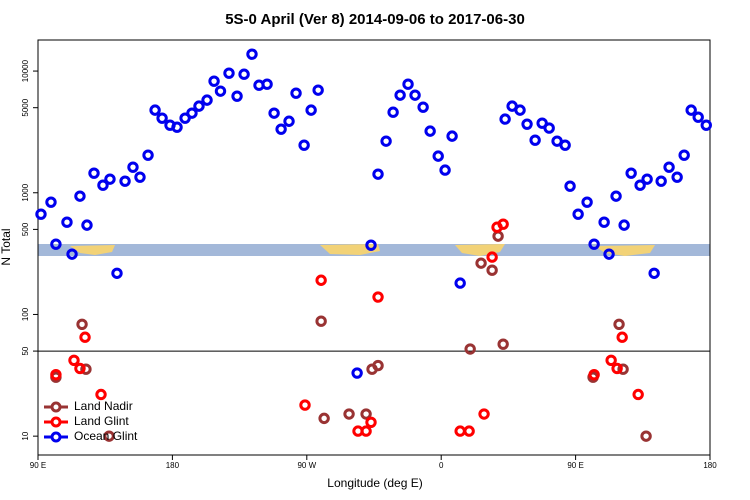 Image resolution: width=750 pixels, height=500 pixels. Describe the element at coordinates (25, 350) in the screenshot. I see `y-tick-label: 50` at that location.